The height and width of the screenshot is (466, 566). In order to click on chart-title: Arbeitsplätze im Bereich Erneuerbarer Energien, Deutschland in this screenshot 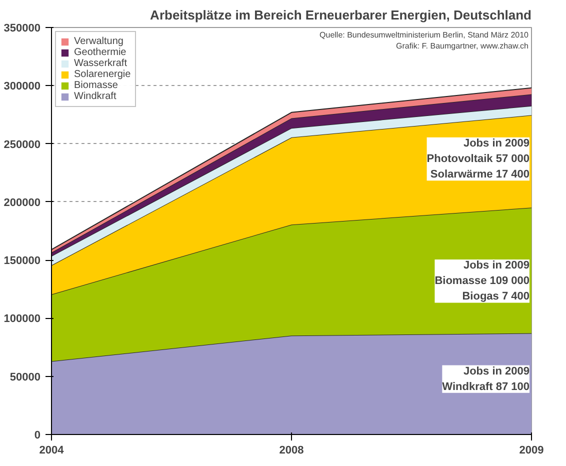, I will do `click(341, 15)`.